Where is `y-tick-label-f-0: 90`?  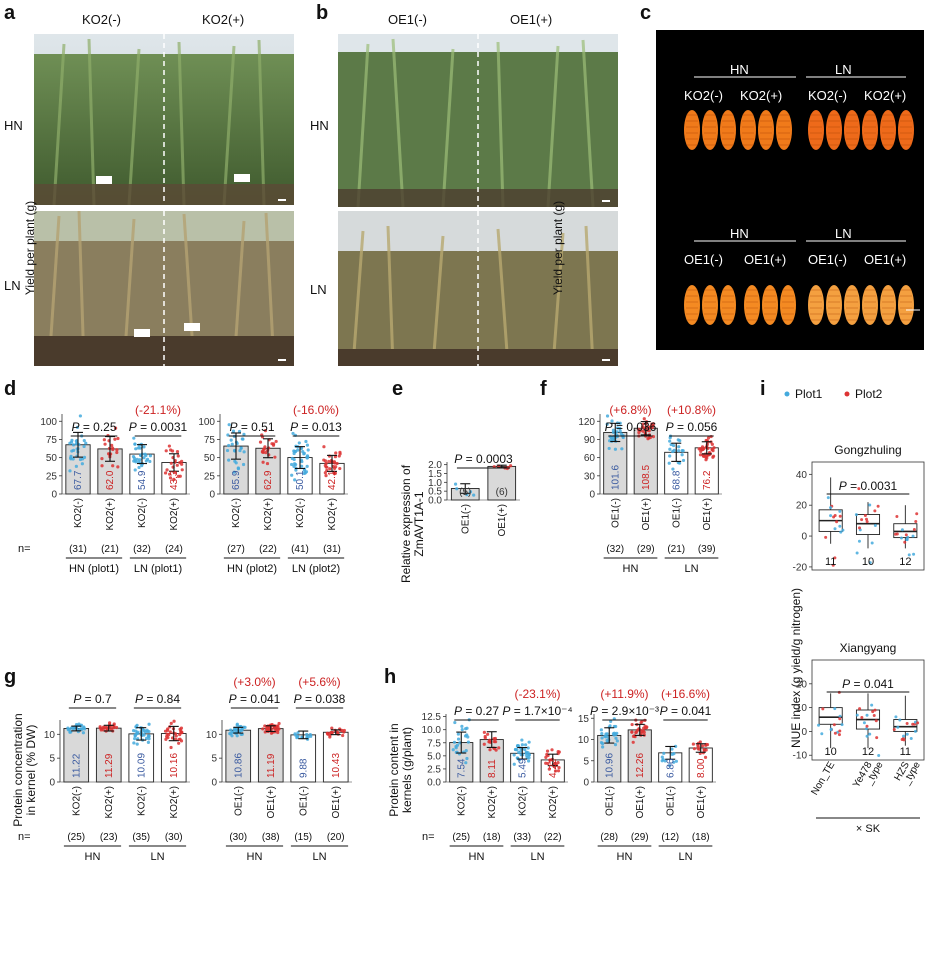
y-tick-label-f-0: 90 is located at coordinates (590, 440).